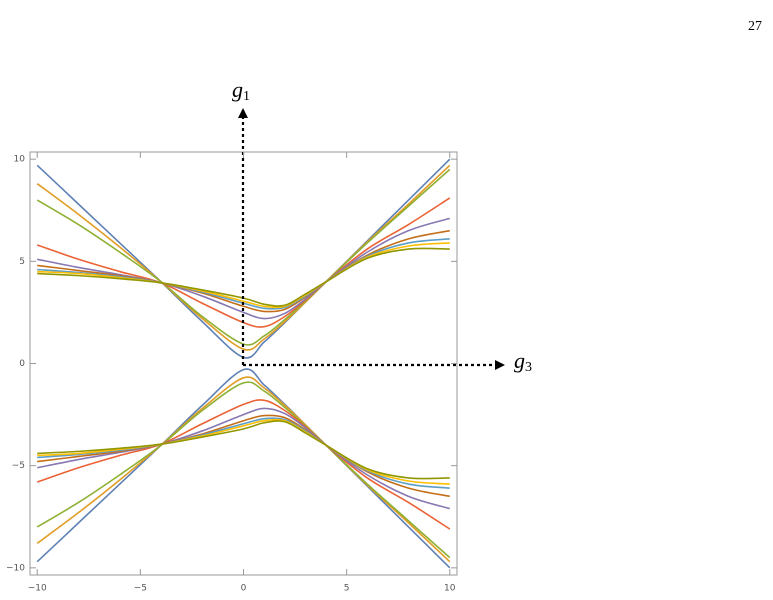 This screenshot has width=773, height=600. What do you see at coordinates (22, 364) in the screenshot?
I see `y-tick-label: 0` at bounding box center [22, 364].